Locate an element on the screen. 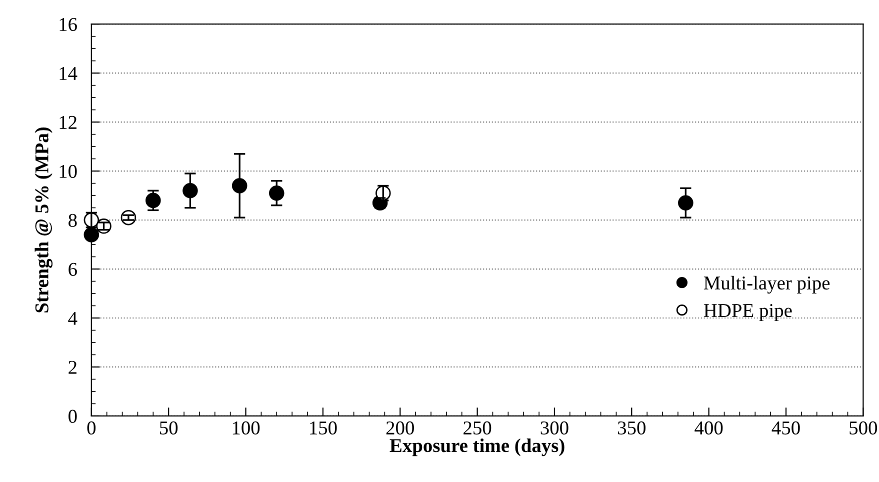 The width and height of the screenshot is (879, 482). y-tick-label: 16 is located at coordinates (68, 25).